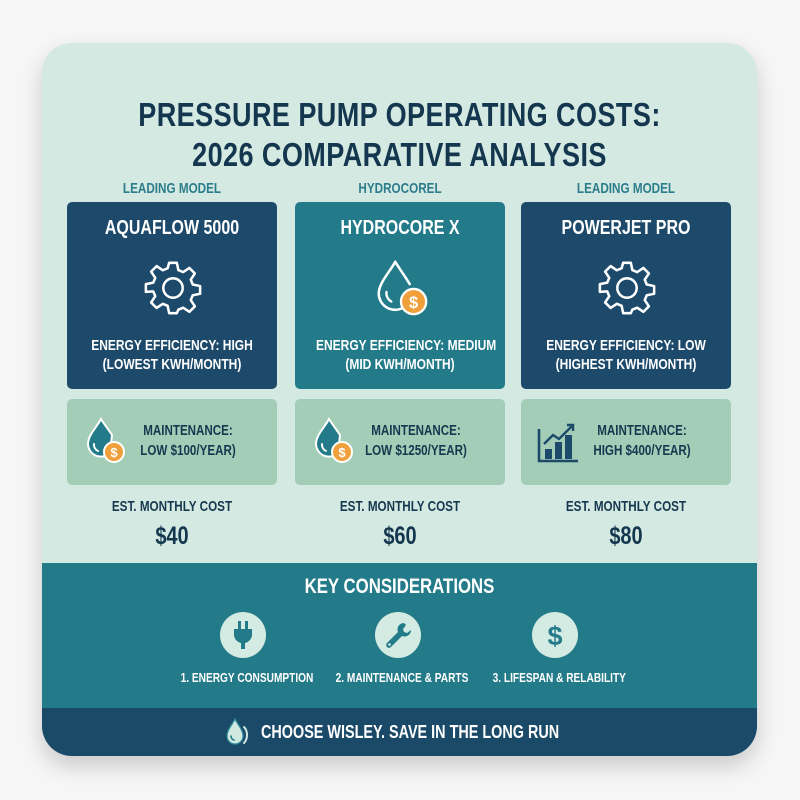 Image resolution: width=800 pixels, height=800 pixels. What do you see at coordinates (559, 677) in the screenshot?
I see `consideration-label: 3. LIFESPAN & RELABILITY` at bounding box center [559, 677].